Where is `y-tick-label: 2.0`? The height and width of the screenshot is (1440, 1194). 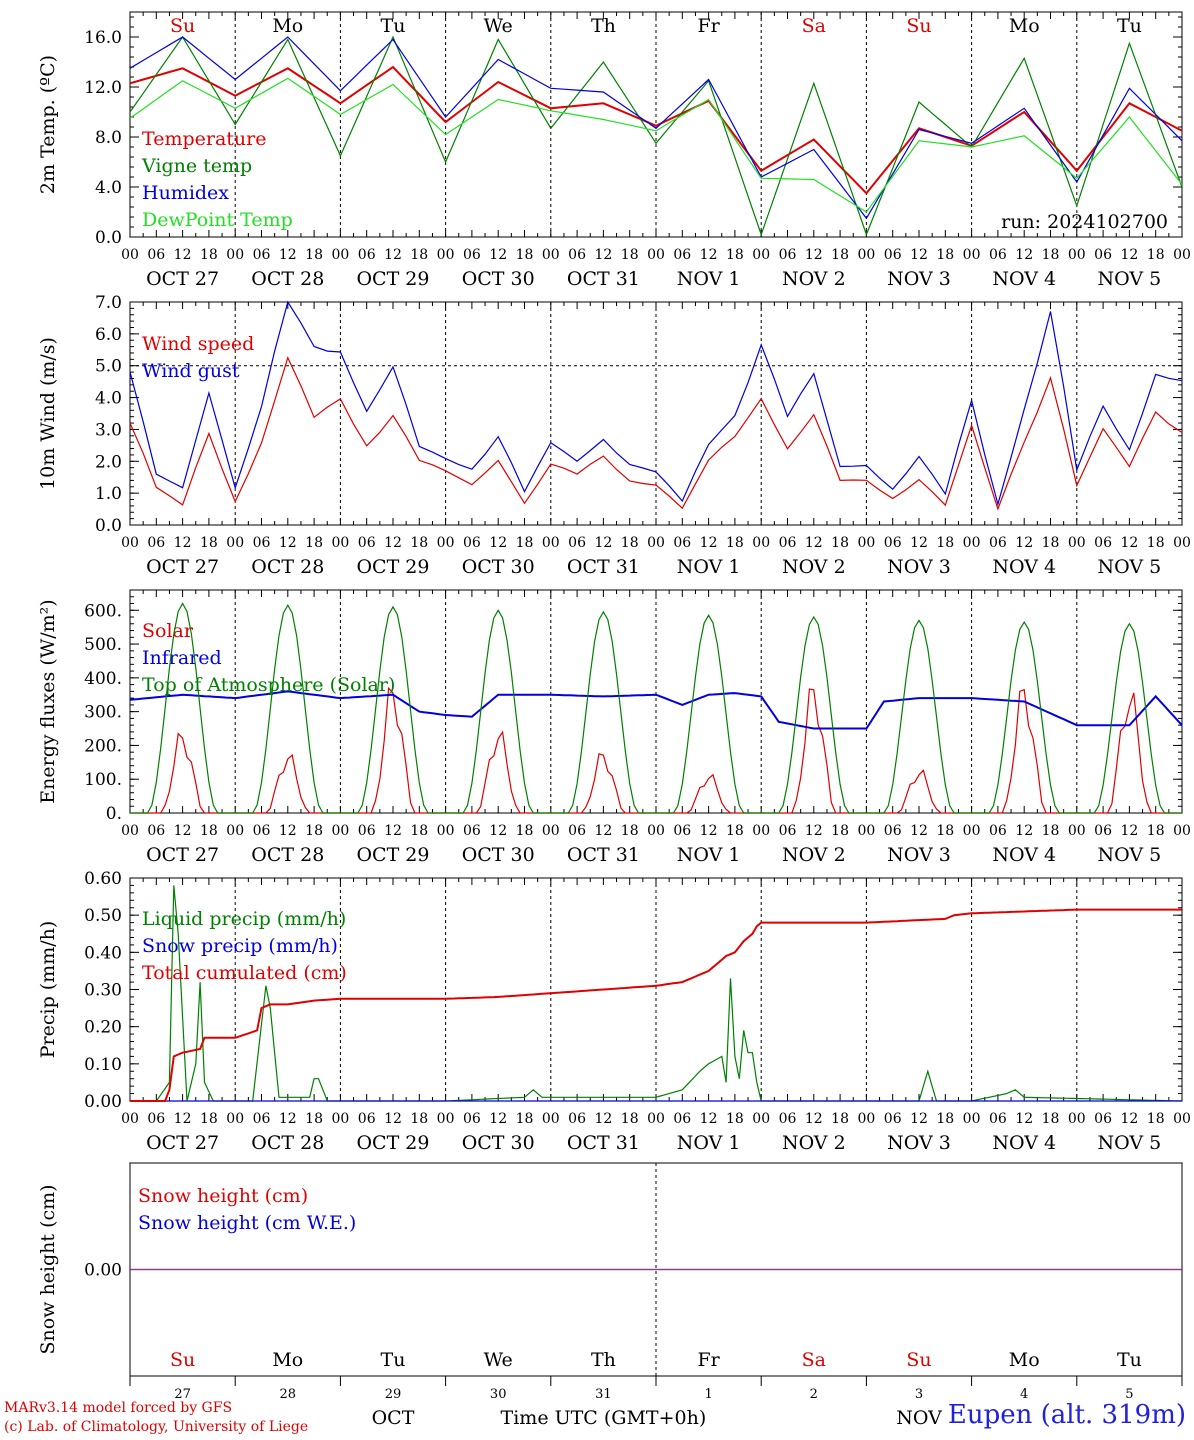
y-tick-label: 2.0 is located at coordinates (108, 462).